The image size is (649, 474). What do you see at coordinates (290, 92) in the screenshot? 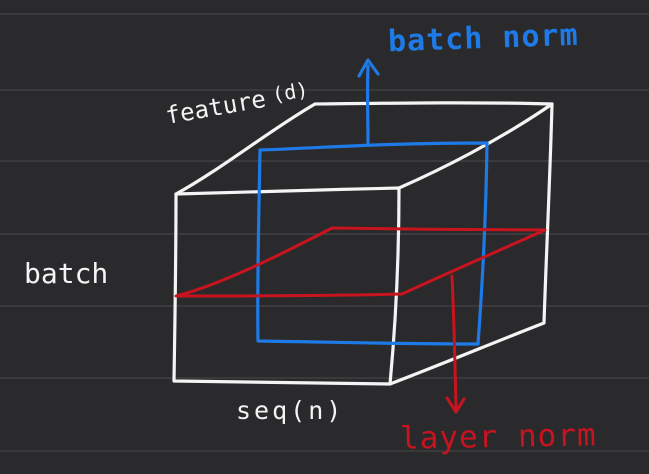
I see `feature-dimension-label: (d)` at bounding box center [290, 92].